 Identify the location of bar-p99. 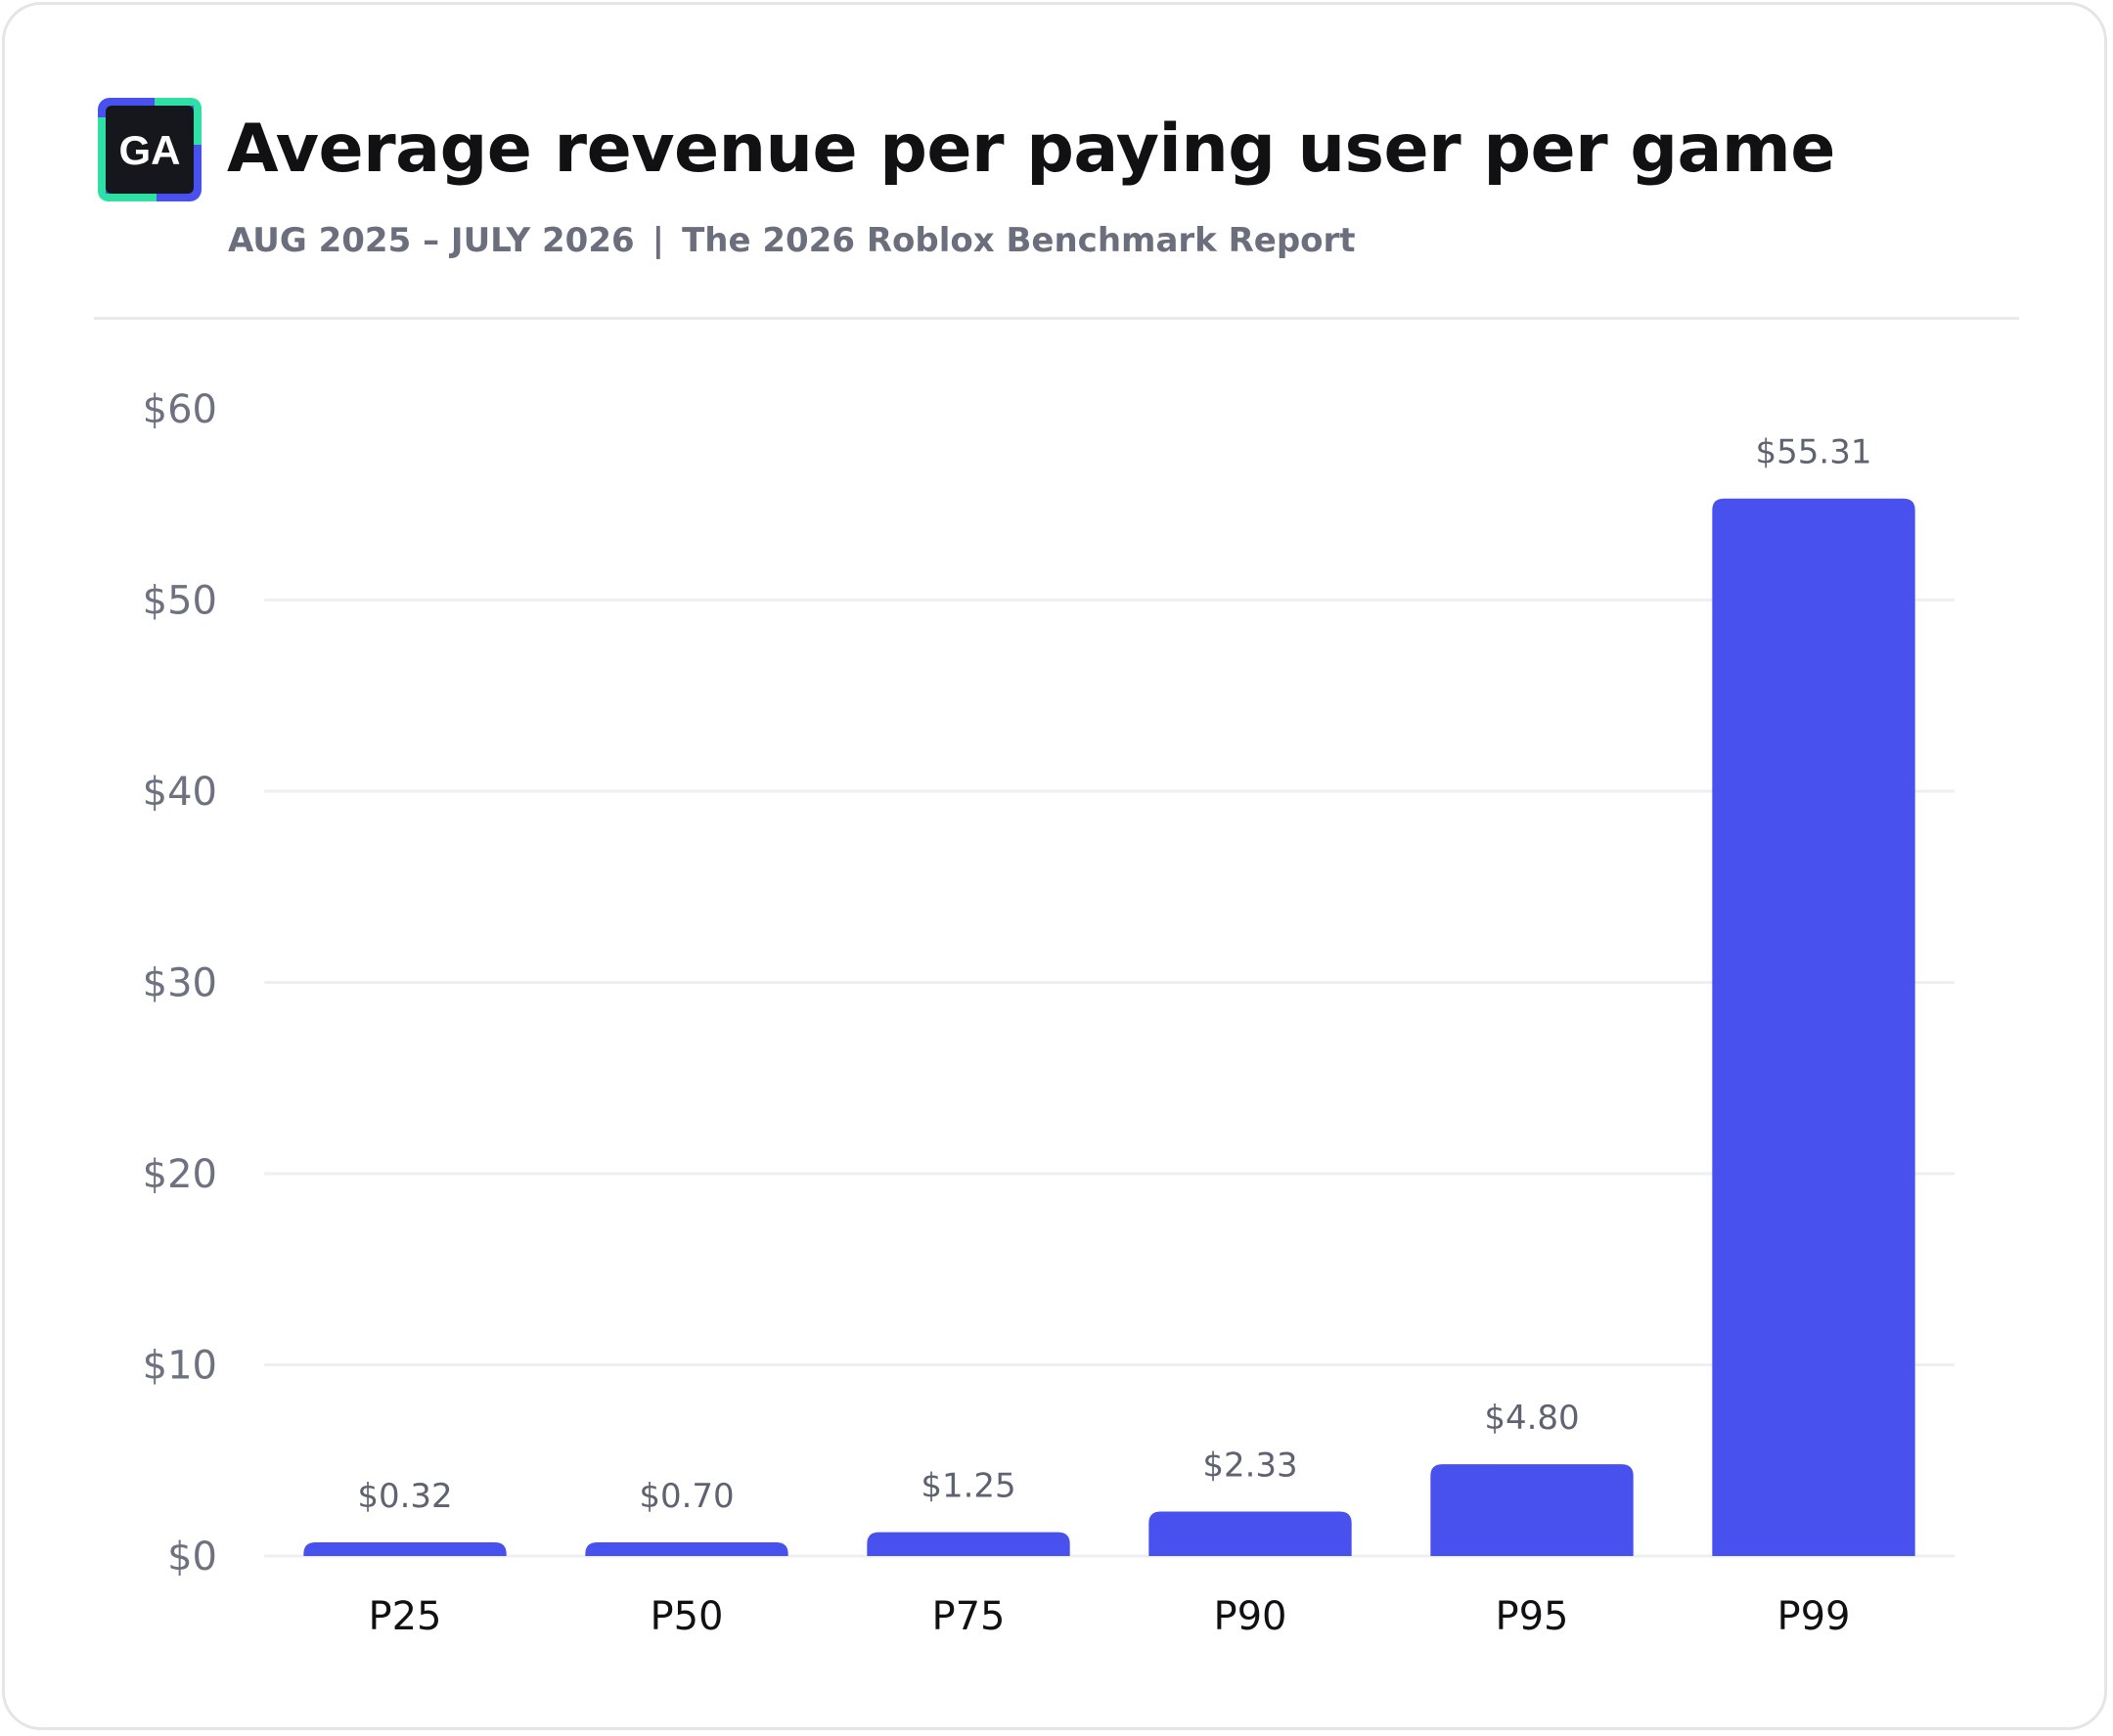
(1814, 1027).